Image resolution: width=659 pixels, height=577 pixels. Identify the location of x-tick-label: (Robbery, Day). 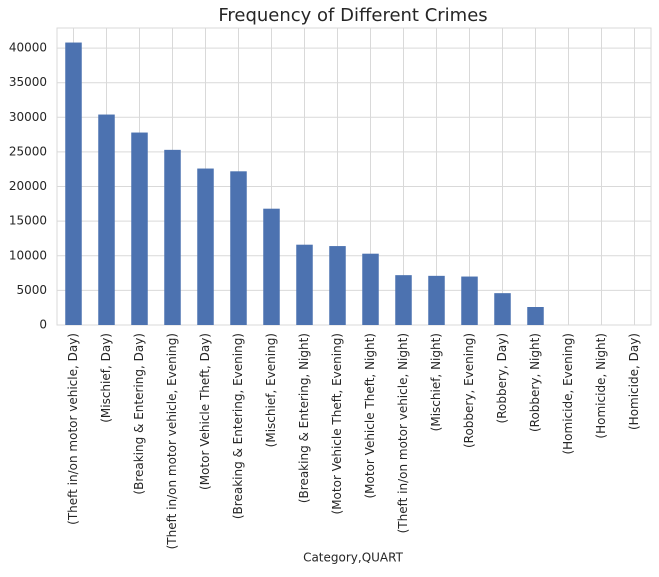
(502, 378).